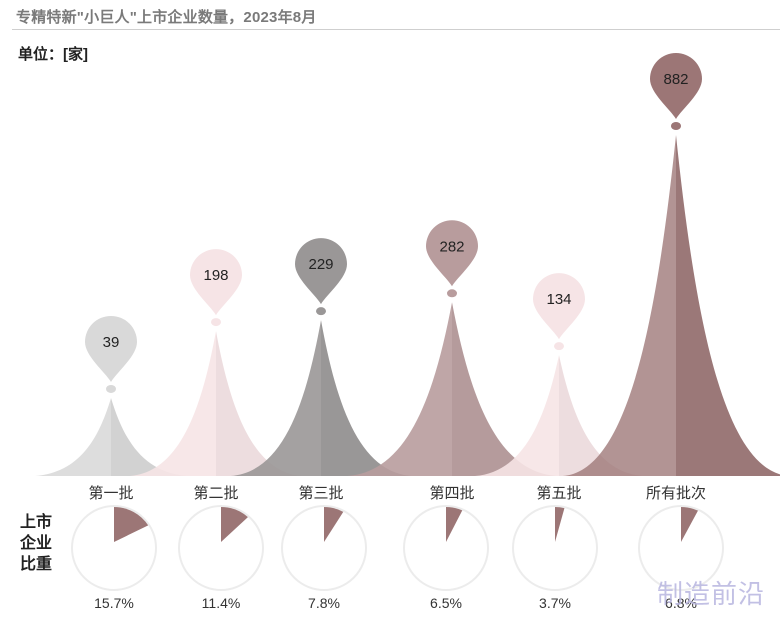 This screenshot has width=780, height=617. I want to click on category-label-1: 第一批, so click(110, 493).